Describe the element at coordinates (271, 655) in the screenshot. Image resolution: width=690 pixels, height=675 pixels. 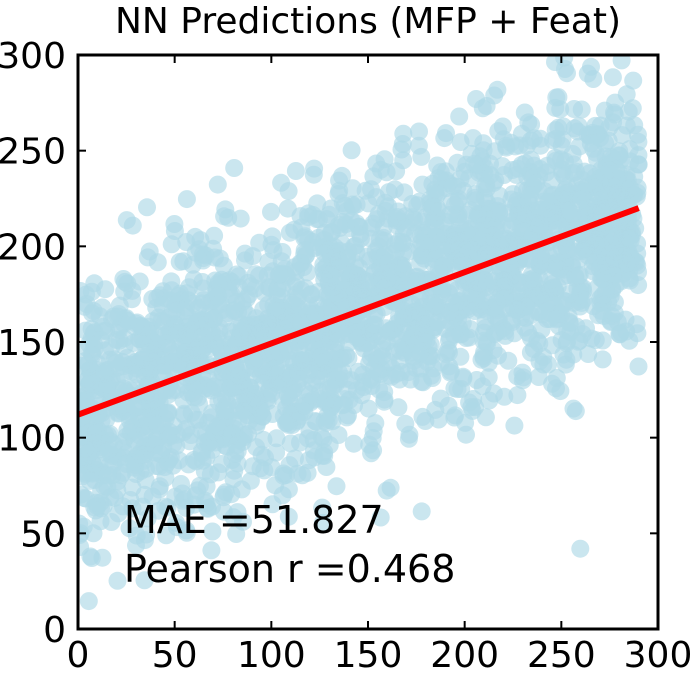
I see `x-tick-label: 100` at that location.